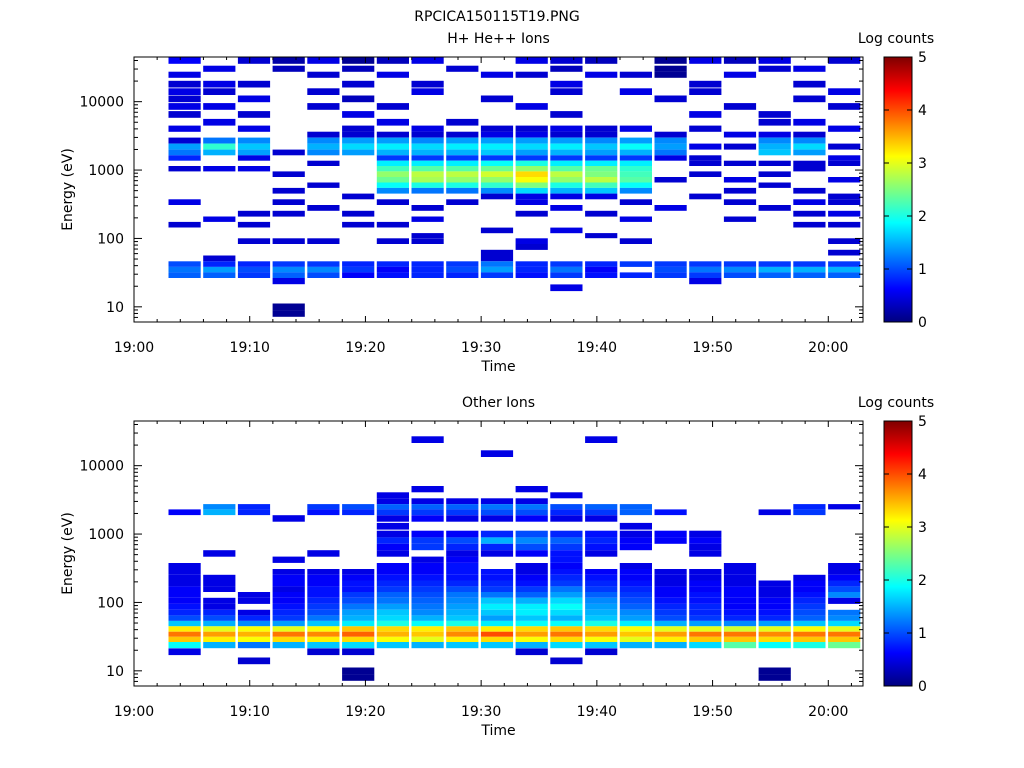 This screenshot has height=768, width=1024. What do you see at coordinates (101, 103) in the screenshot?
I see `y-tick-label: 10000` at bounding box center [101, 103].